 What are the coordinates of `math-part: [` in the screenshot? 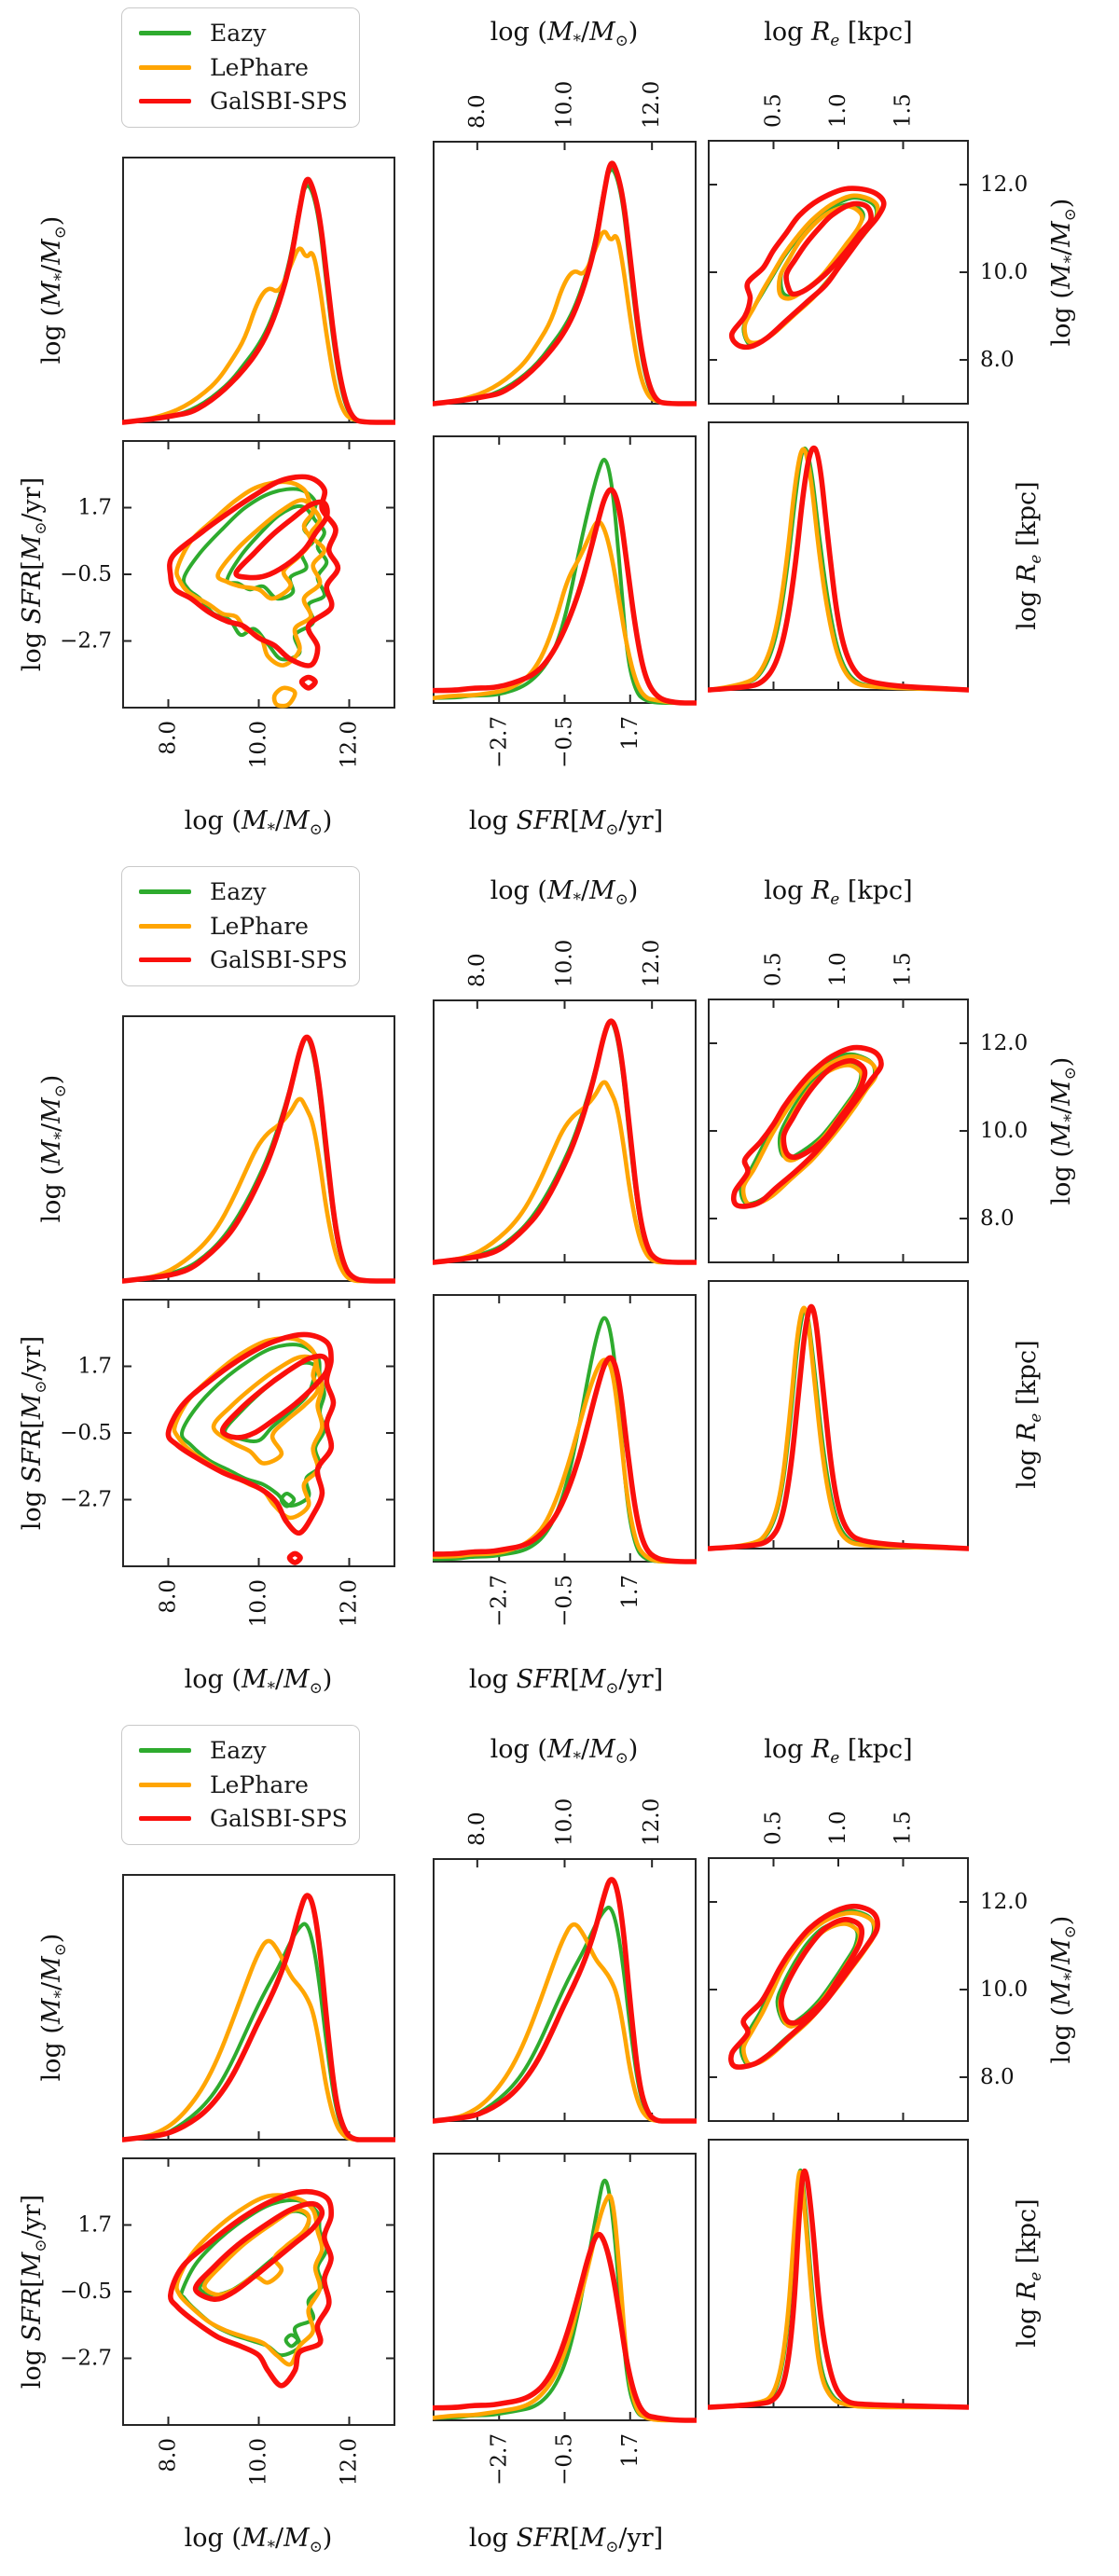 It's located at (575, 2538).